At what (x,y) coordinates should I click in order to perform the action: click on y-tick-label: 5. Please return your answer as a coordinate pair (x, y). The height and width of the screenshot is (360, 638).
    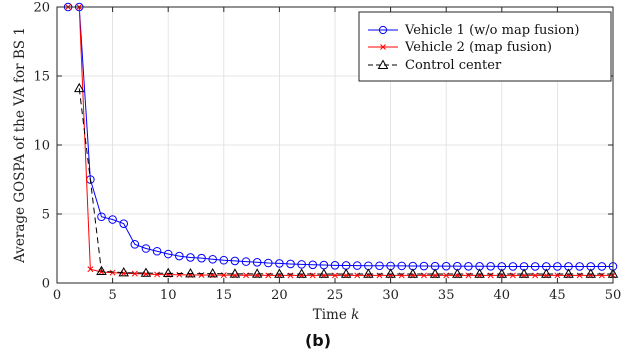
    Looking at the image, I should click on (46, 215).